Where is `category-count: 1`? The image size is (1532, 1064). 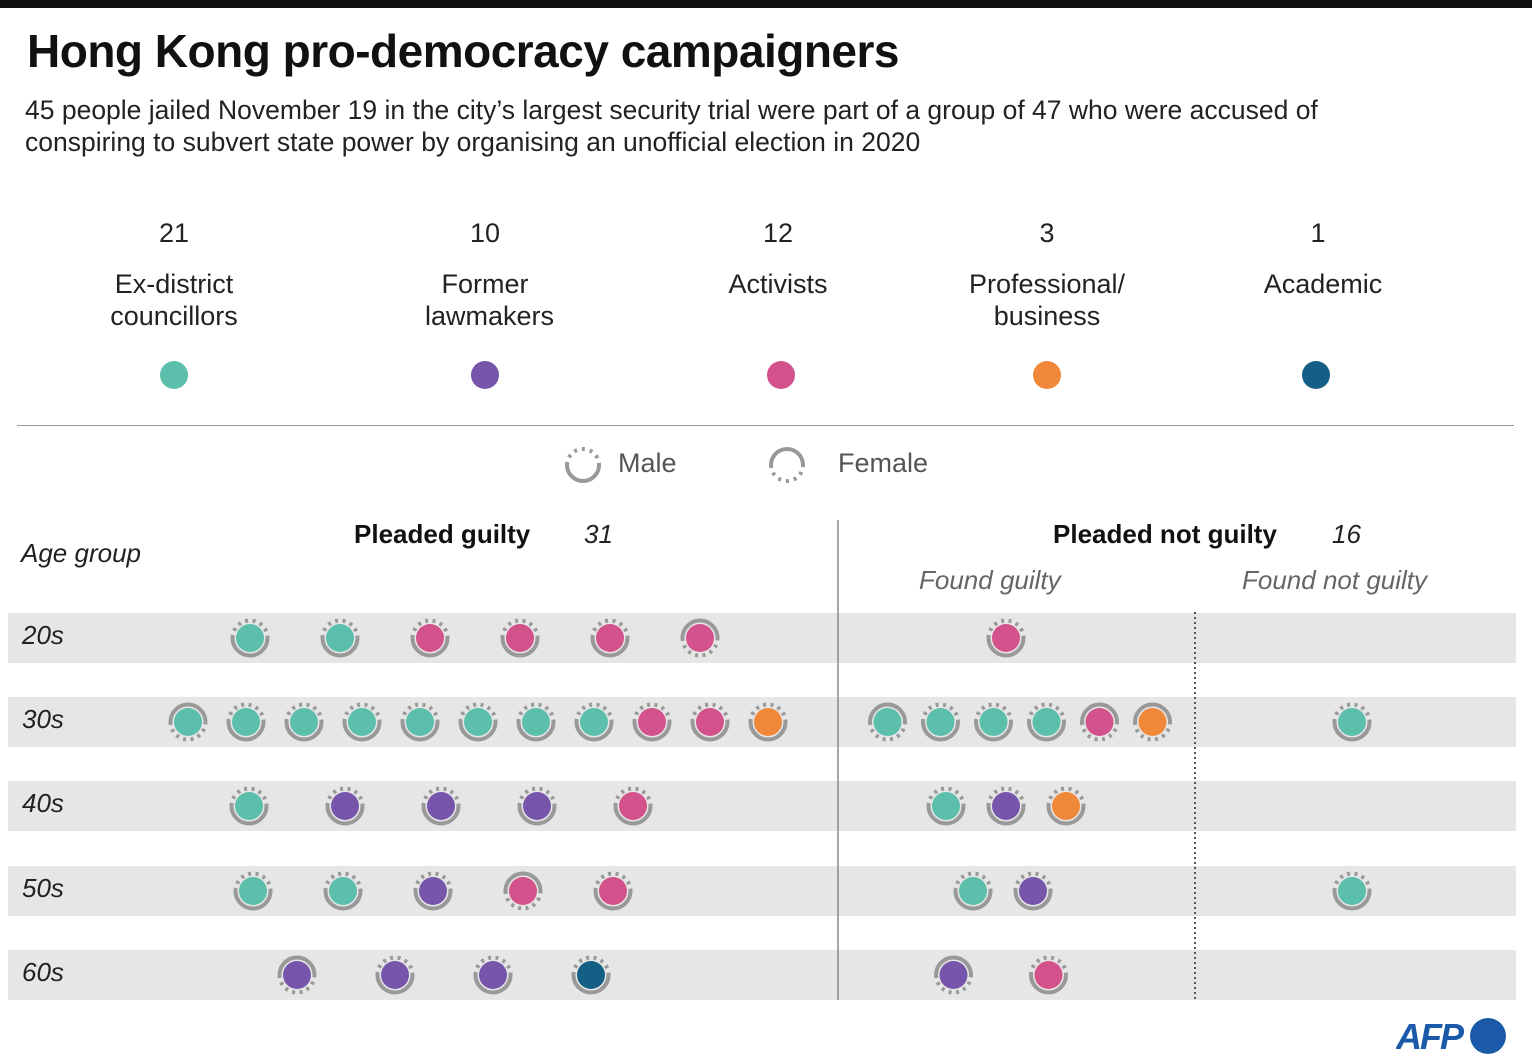 category-count: 1 is located at coordinates (1318, 233).